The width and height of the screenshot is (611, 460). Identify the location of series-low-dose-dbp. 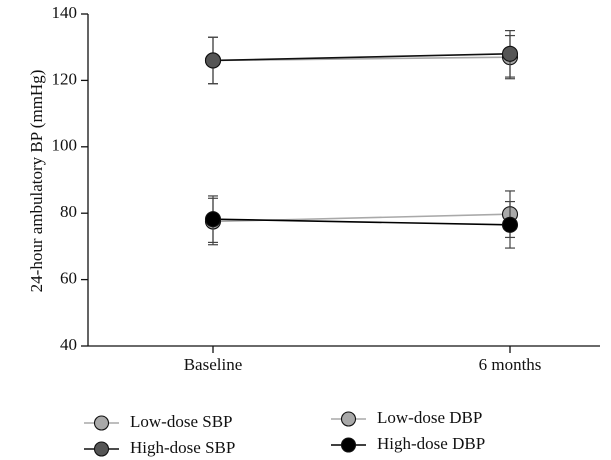
(361, 218).